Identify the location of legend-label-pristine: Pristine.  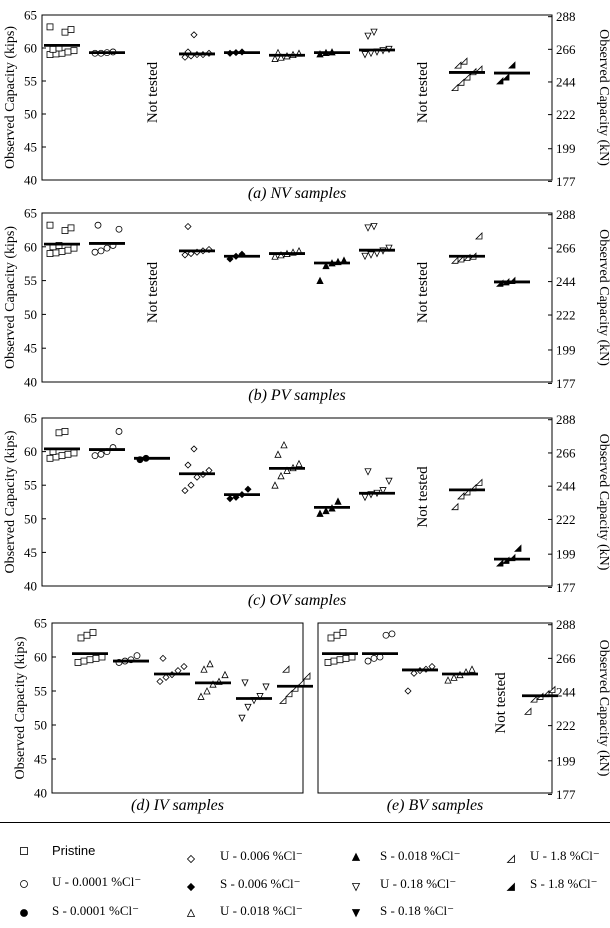
(74, 850).